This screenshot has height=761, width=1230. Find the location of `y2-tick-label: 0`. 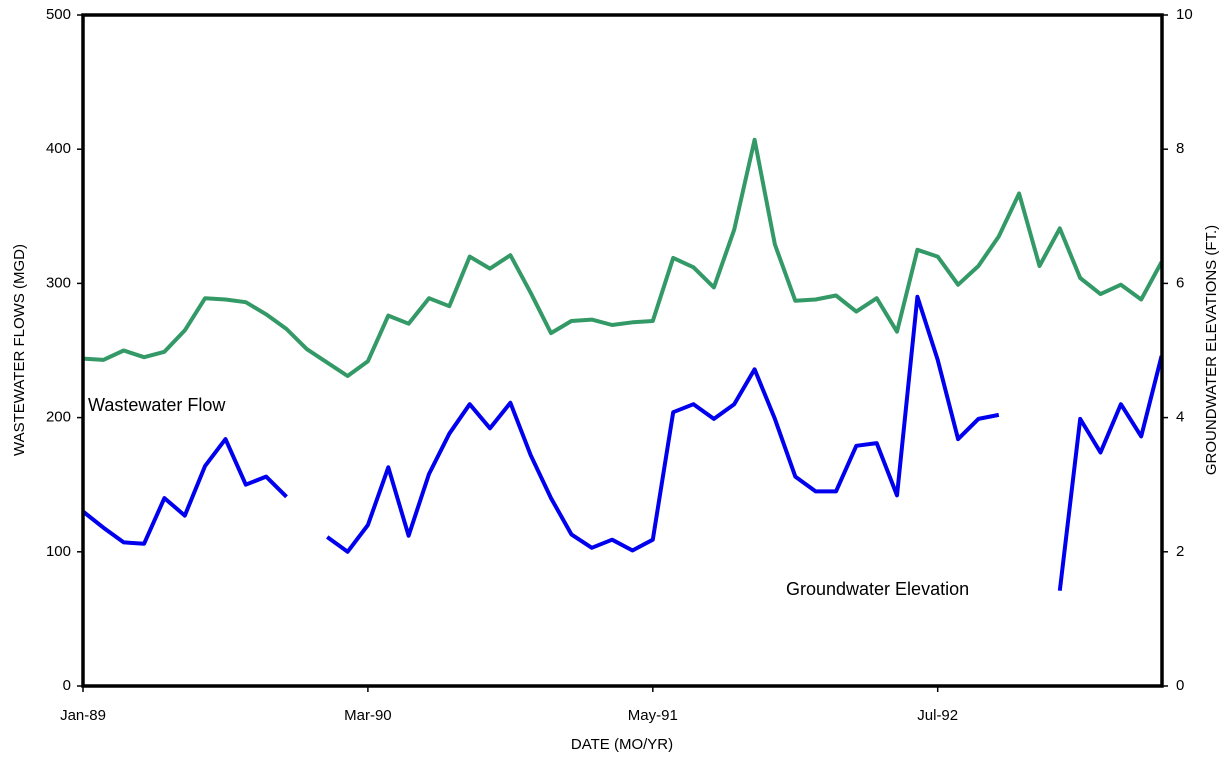

y2-tick-label: 0 is located at coordinates (1180, 685).